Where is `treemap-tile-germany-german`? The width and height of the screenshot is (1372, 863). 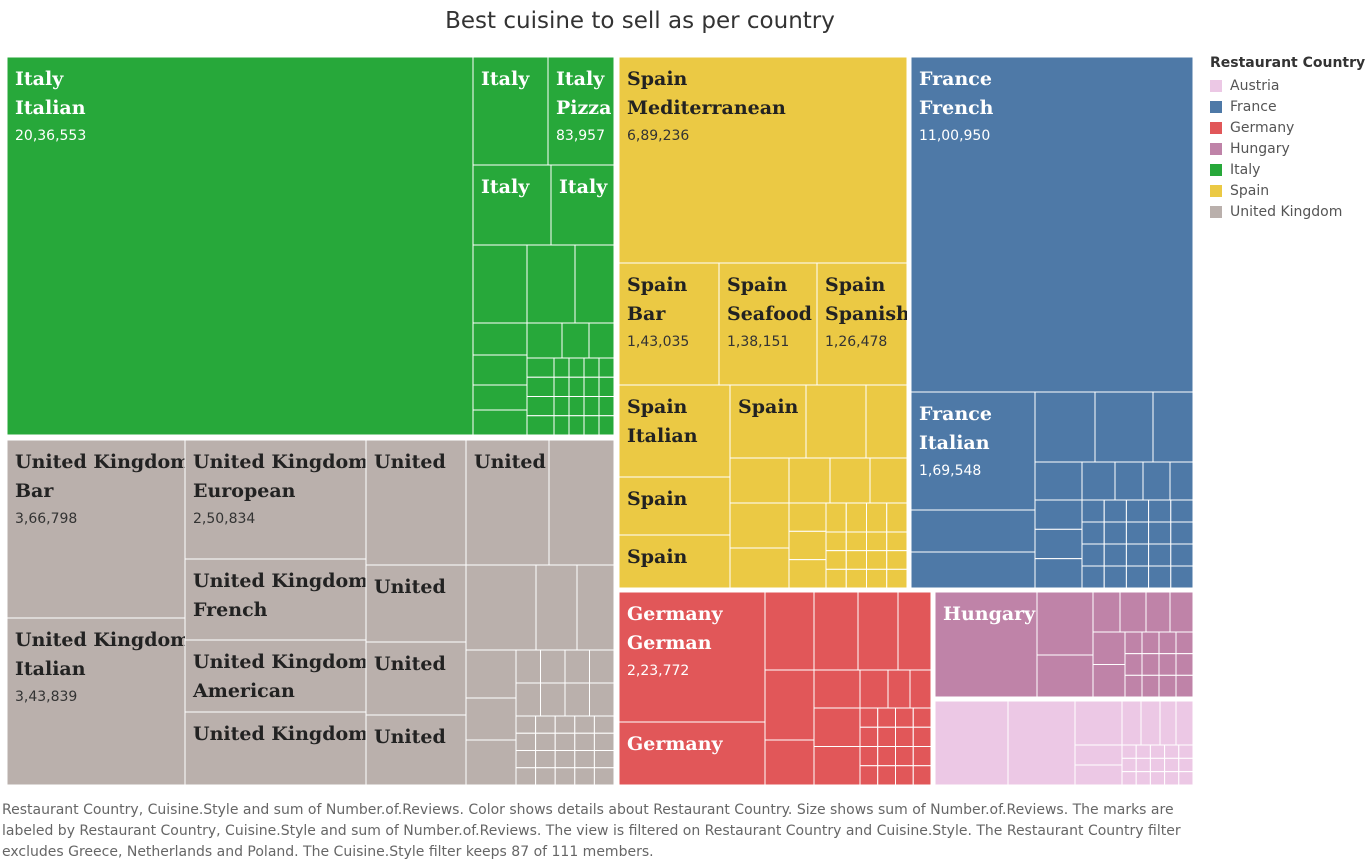 treemap-tile-germany-german is located at coordinates (692, 657).